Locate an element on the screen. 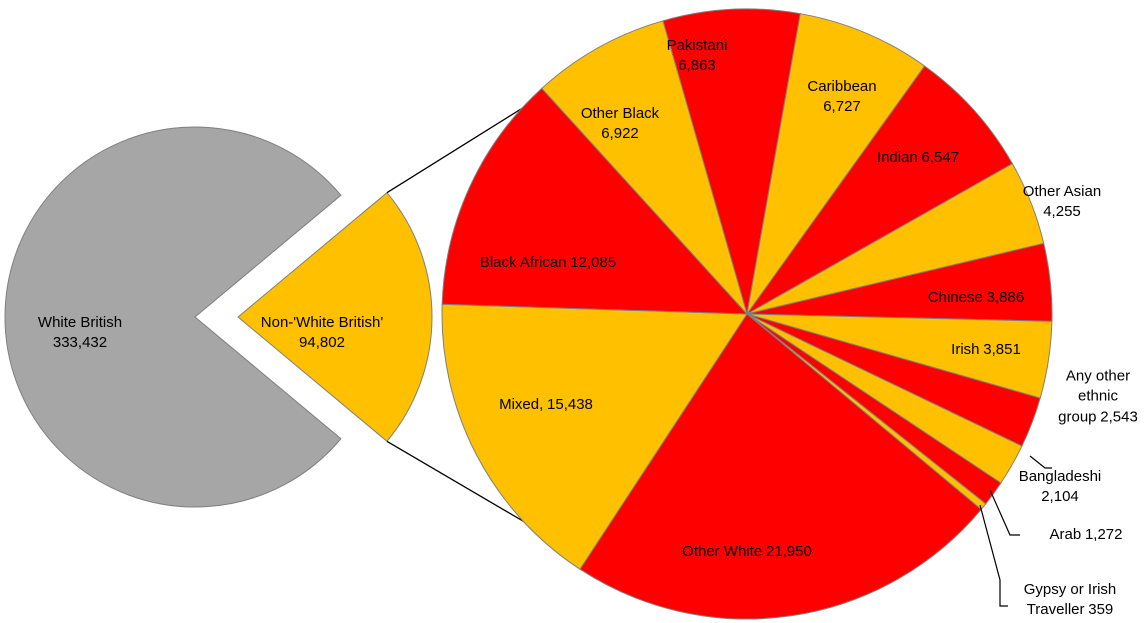  data-label: Bangladeshi 2,104 is located at coordinates (1060, 487).